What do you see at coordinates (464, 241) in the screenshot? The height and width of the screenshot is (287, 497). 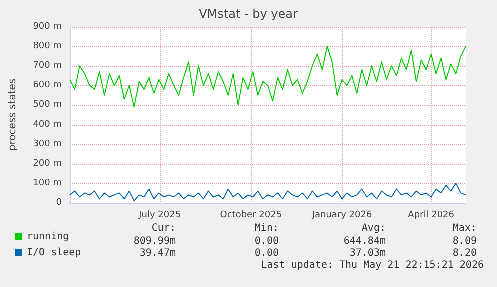 I see `text: 8.09` at bounding box center [464, 241].